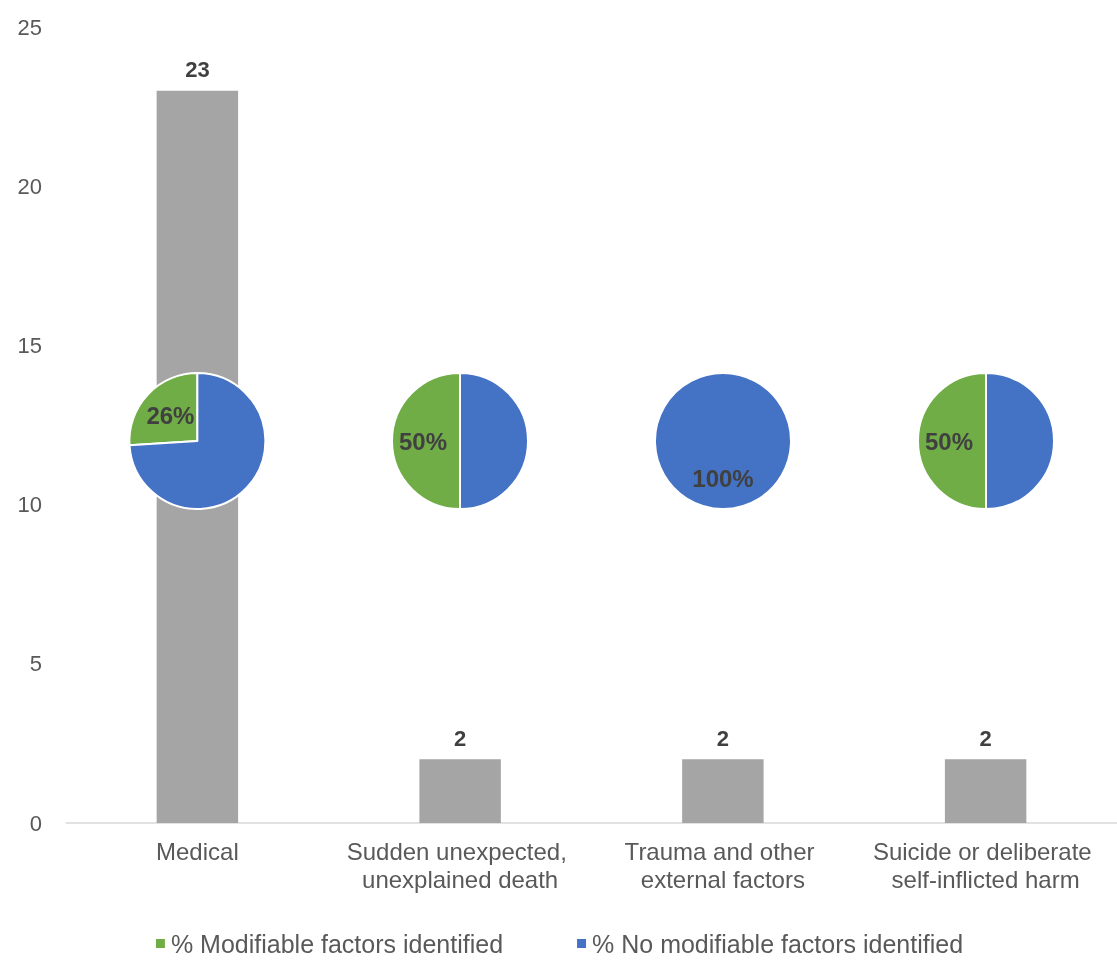  Describe the element at coordinates (723, 478) in the screenshot. I see `data-label: 100%` at that location.